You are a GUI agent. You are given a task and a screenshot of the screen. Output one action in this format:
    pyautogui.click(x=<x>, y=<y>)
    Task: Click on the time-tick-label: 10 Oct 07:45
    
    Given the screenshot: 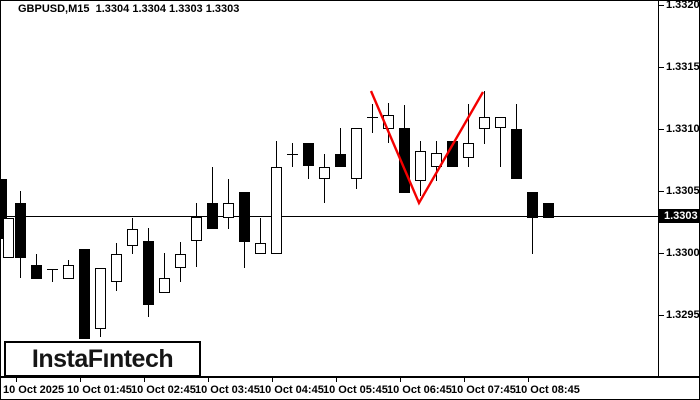 What is the action you would take?
    pyautogui.click(x=483, y=390)
    